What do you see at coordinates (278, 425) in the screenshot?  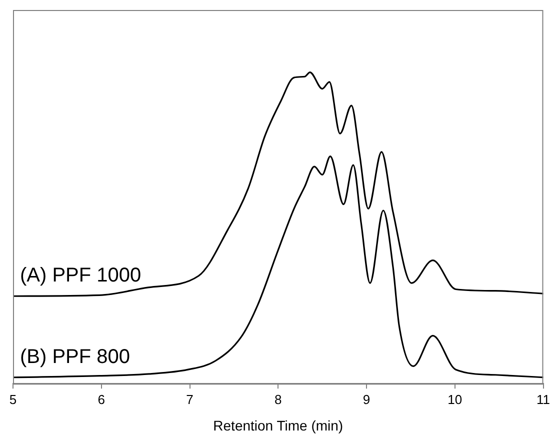 I see `x-axis-title: Retention Time (min)` at bounding box center [278, 425].